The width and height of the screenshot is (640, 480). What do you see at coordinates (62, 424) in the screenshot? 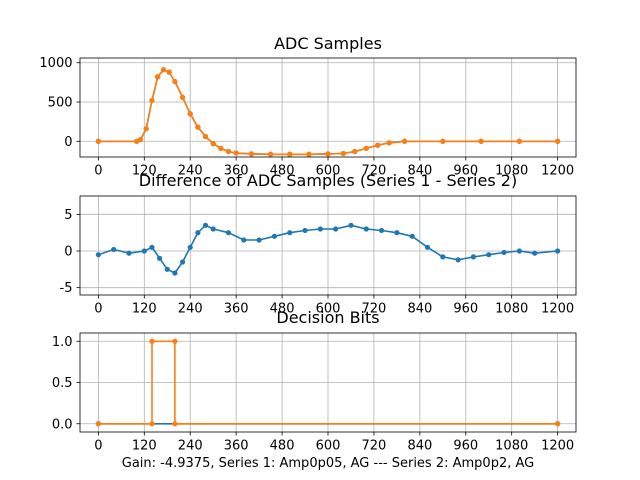
I see `y-tick-label: 0.0` at bounding box center [62, 424].